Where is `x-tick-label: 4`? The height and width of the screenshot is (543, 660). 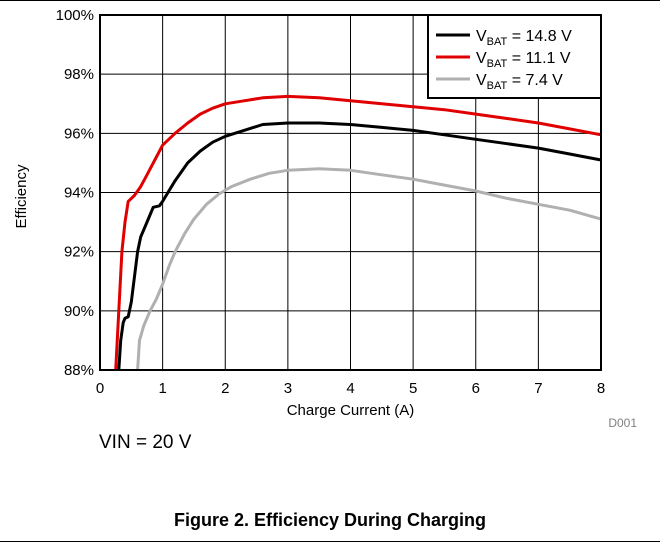 x-tick-label: 4 is located at coordinates (350, 388).